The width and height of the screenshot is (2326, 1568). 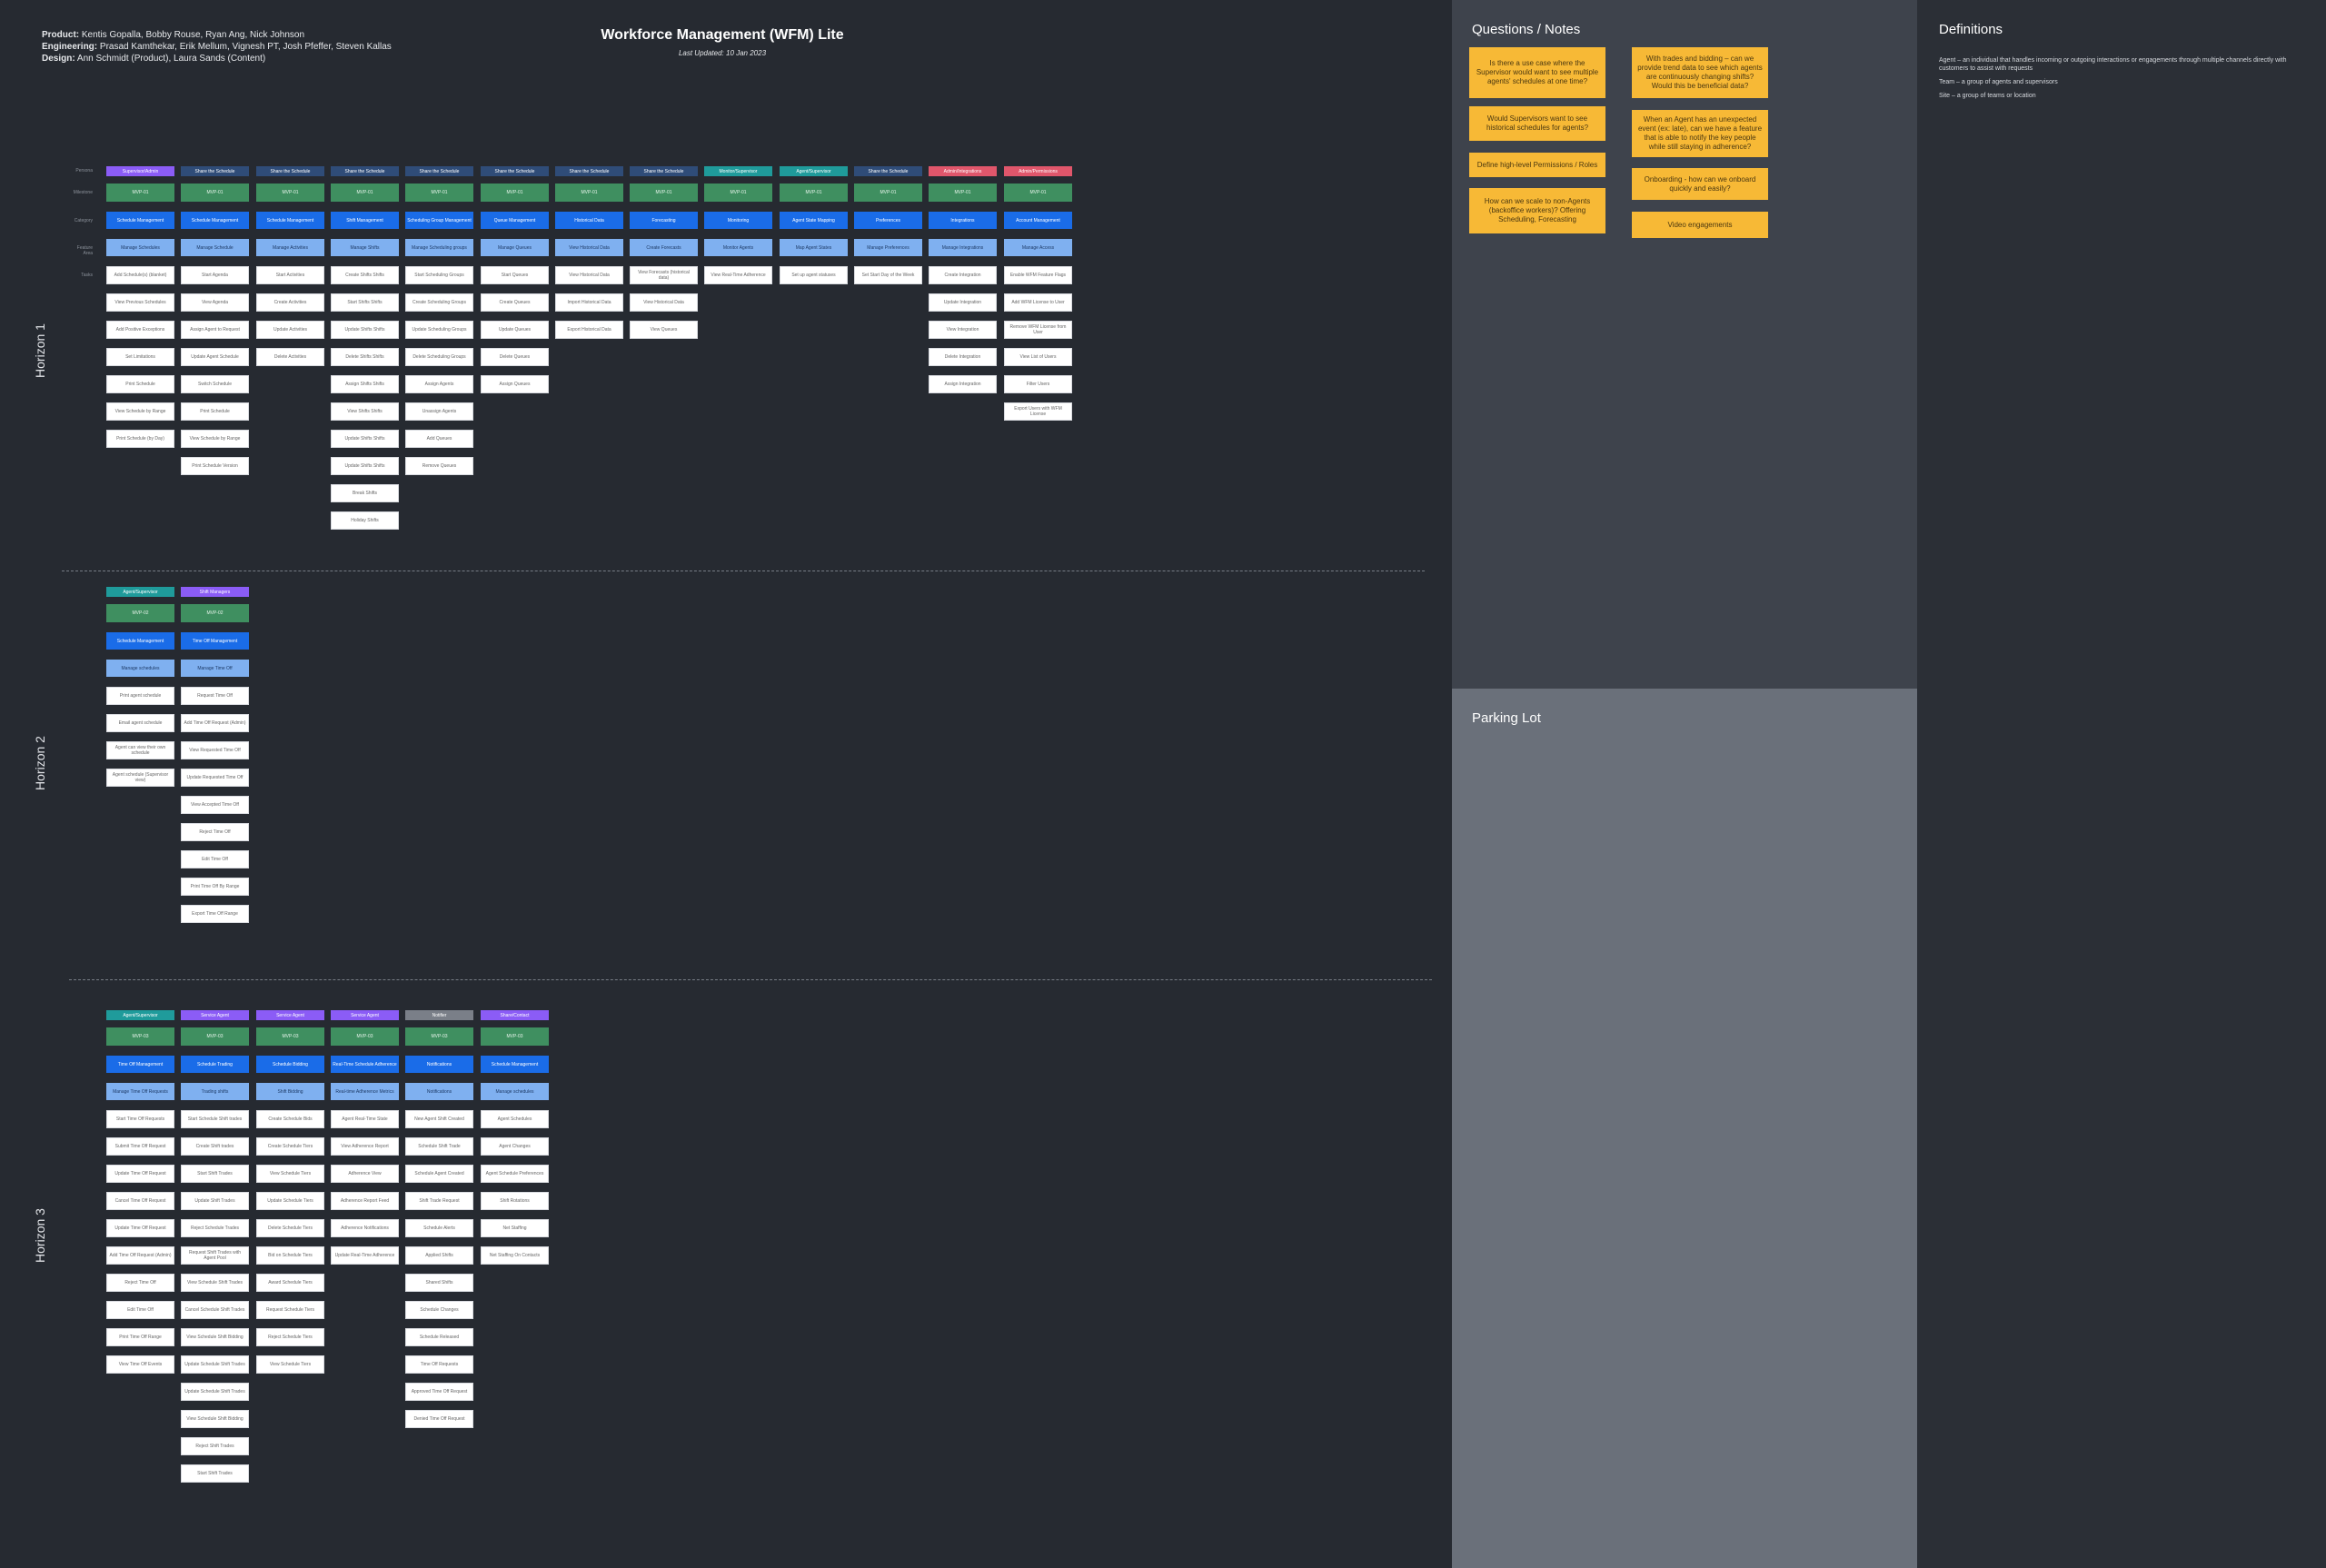 I want to click on task-card: View Queues, so click(x=664, y=330).